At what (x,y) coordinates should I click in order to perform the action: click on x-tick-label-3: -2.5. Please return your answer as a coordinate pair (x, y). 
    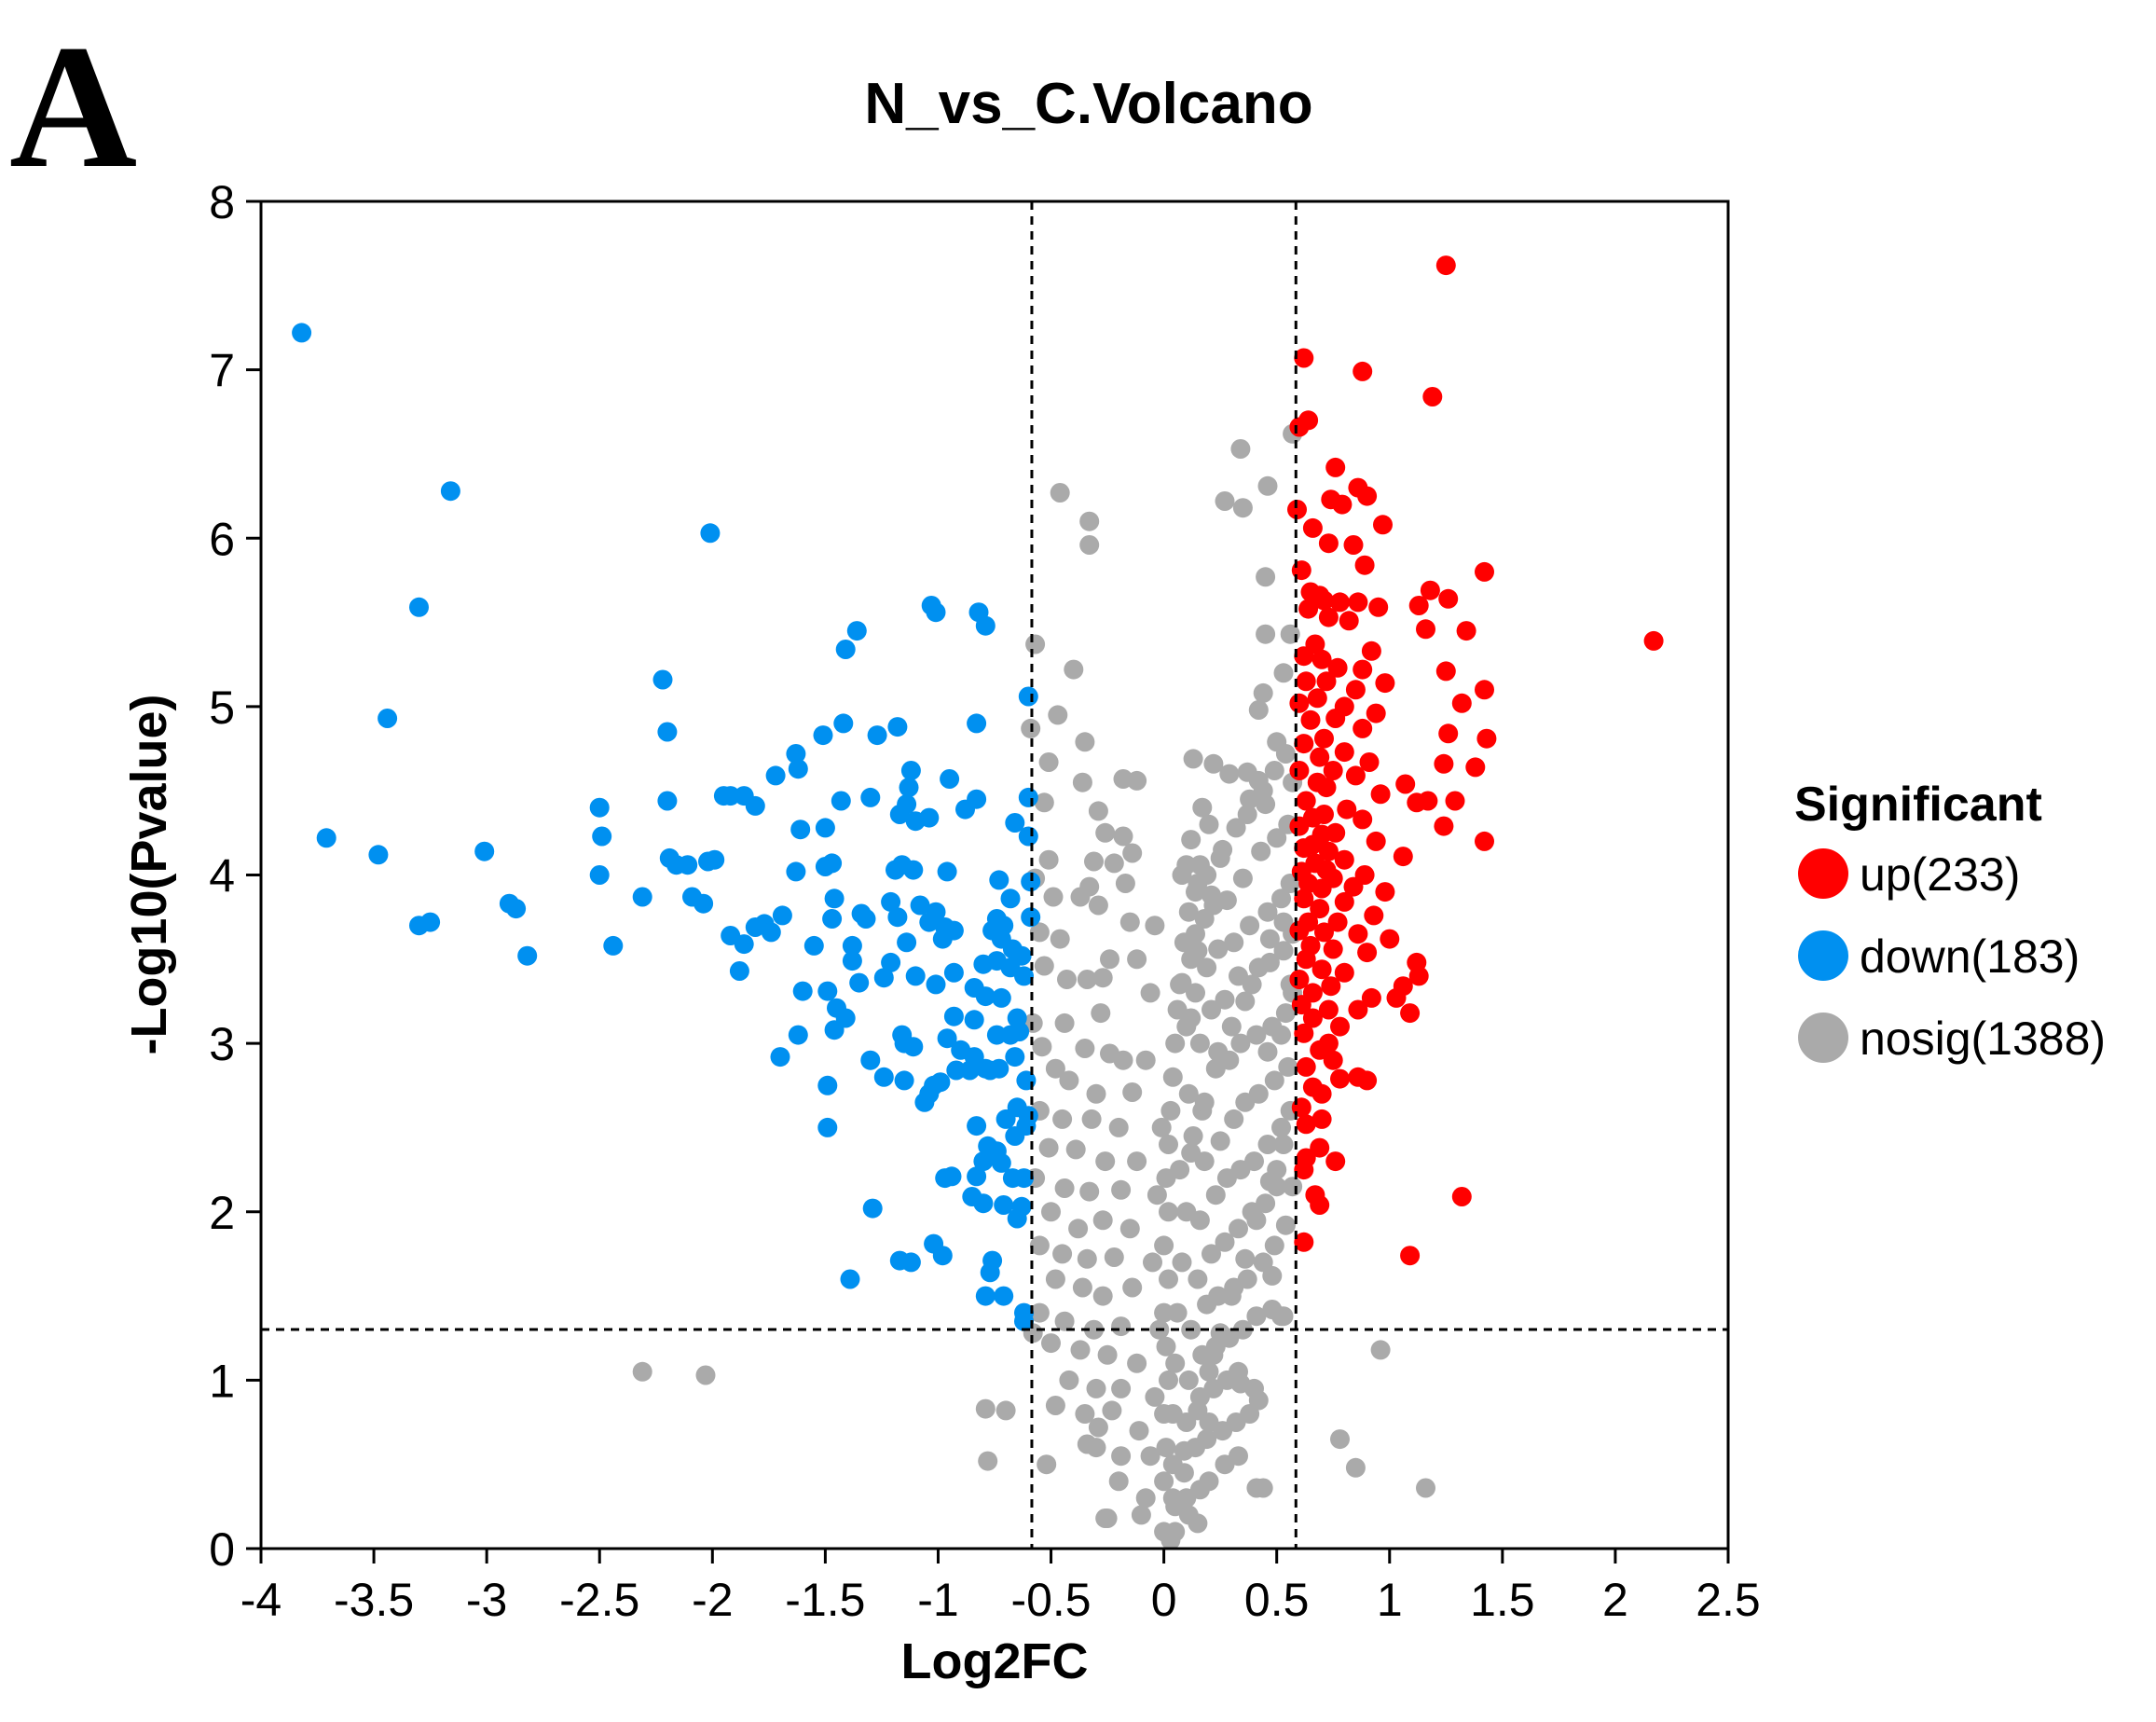
    Looking at the image, I should click on (599, 1600).